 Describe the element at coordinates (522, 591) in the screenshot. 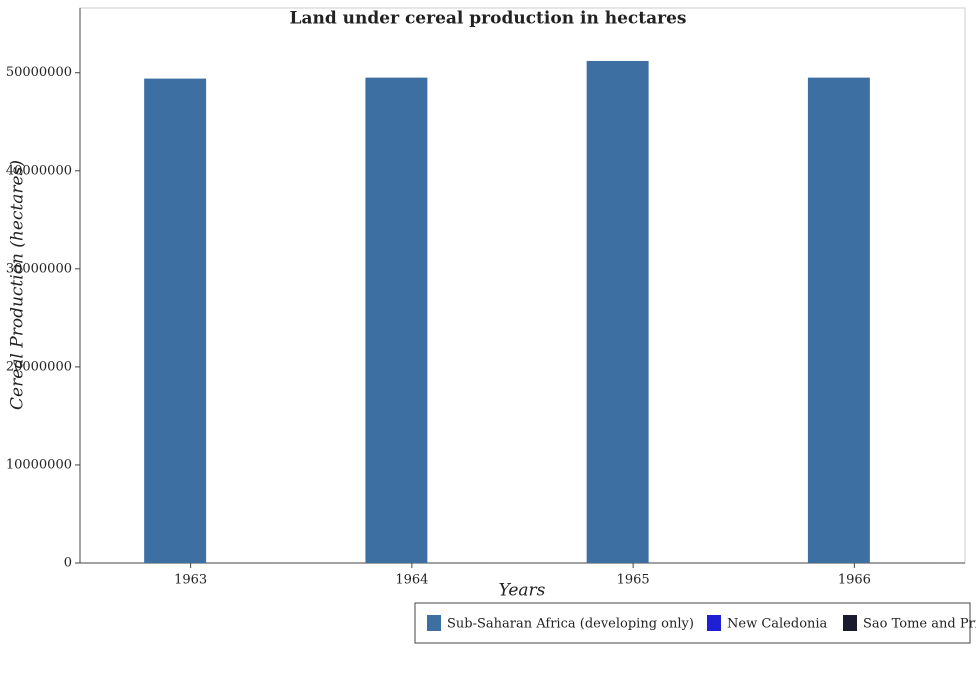

I see `x-axis-label: Years` at that location.